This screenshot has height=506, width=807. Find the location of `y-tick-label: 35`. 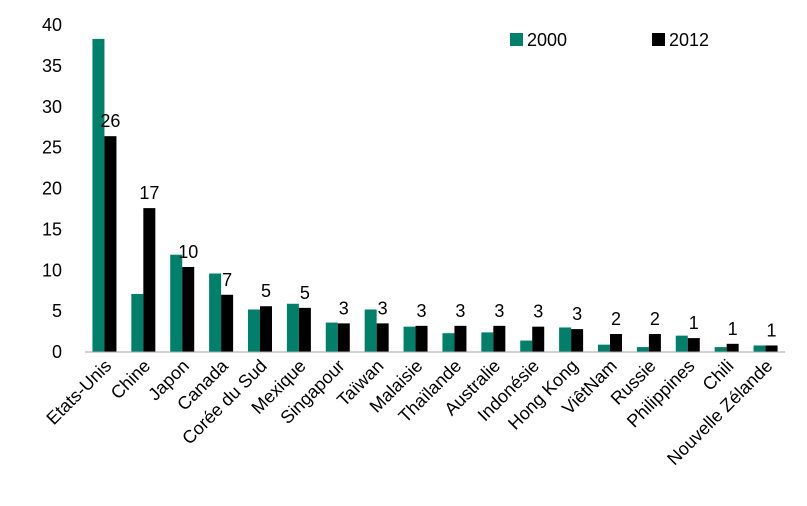

y-tick-label: 35 is located at coordinates (52, 66).